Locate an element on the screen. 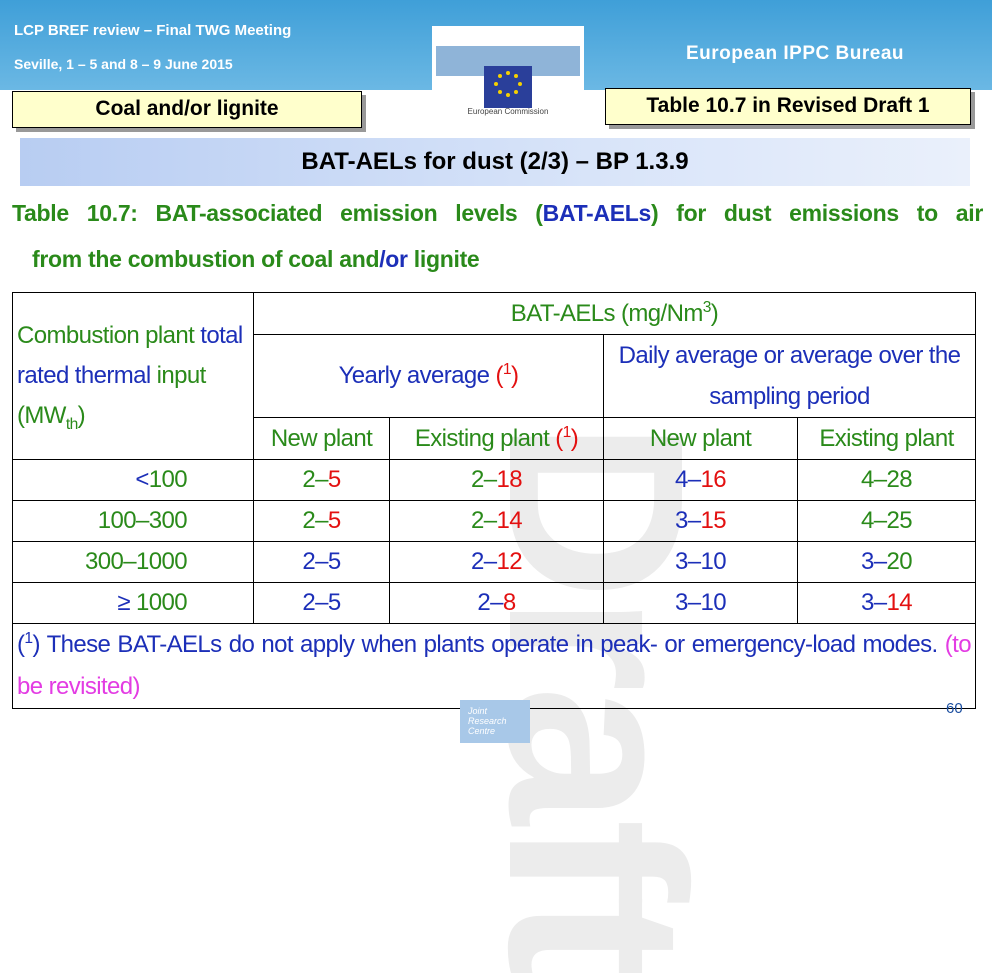 This screenshot has height=973, width=992. table-row: ≥ 1000 2–5 2–8 3–10 3–14 is located at coordinates (494, 603).